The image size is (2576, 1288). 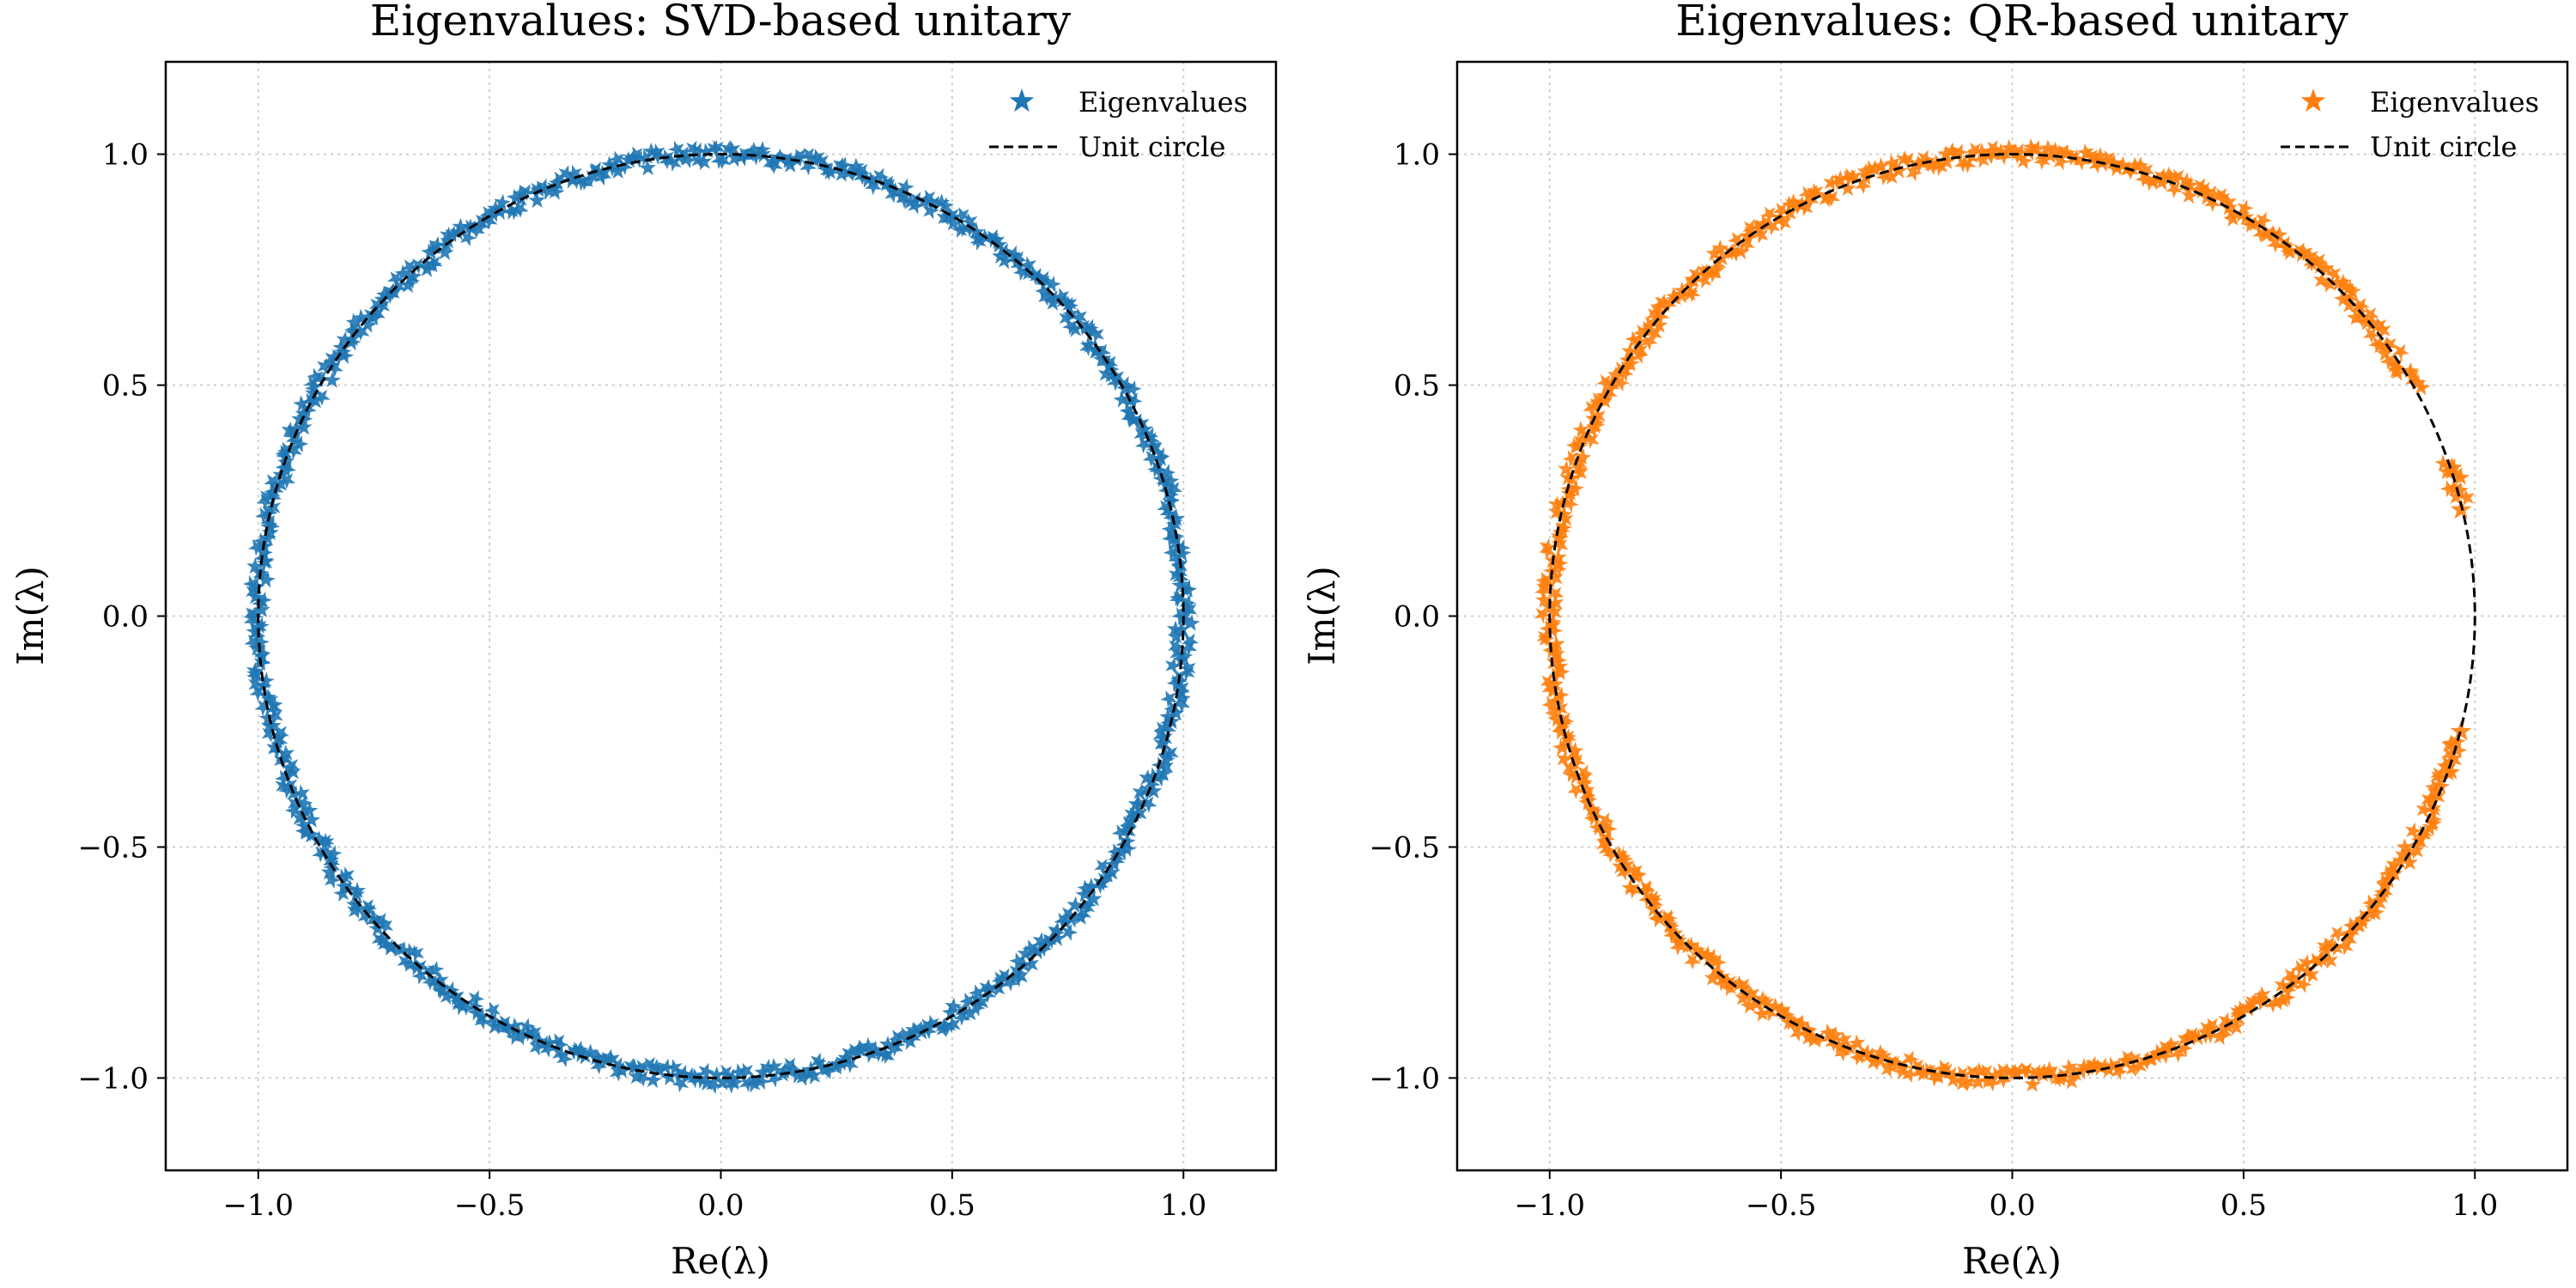 What do you see at coordinates (721, 23) in the screenshot?
I see `chart-title: Eigenvalues: SVD-based unitary` at bounding box center [721, 23].